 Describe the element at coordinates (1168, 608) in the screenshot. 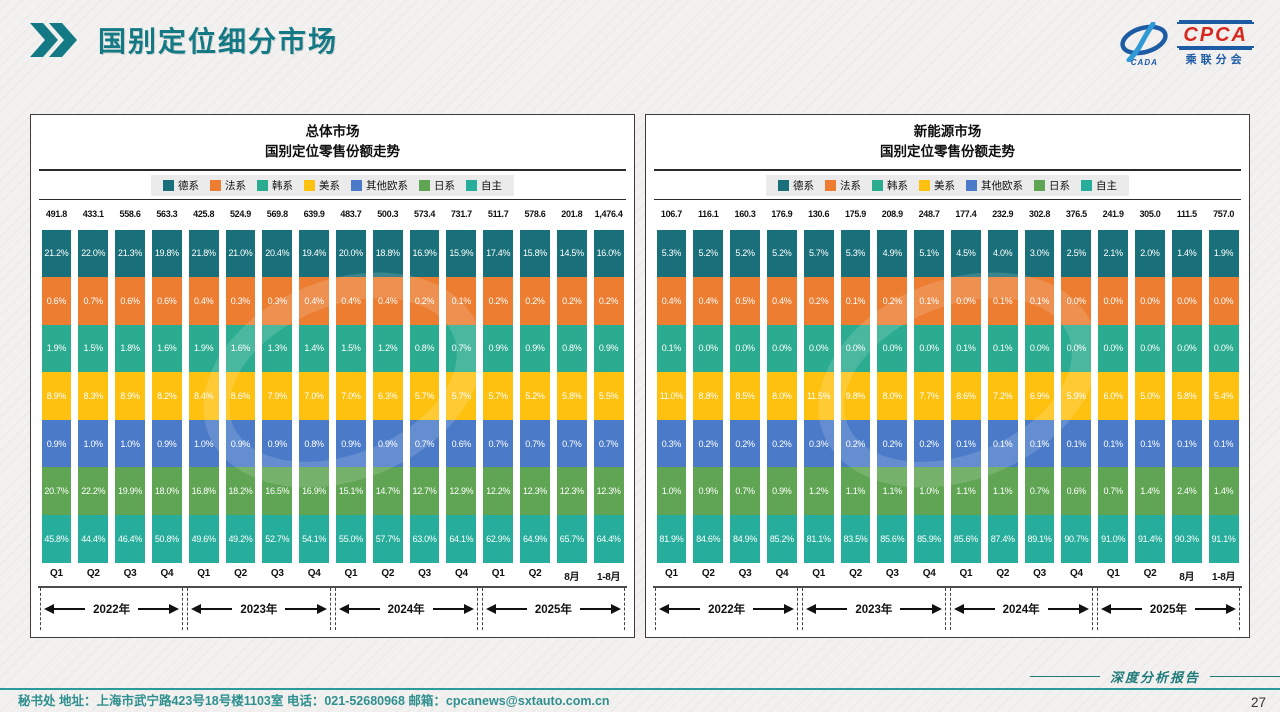

I see `year-group: 2025年` at that location.